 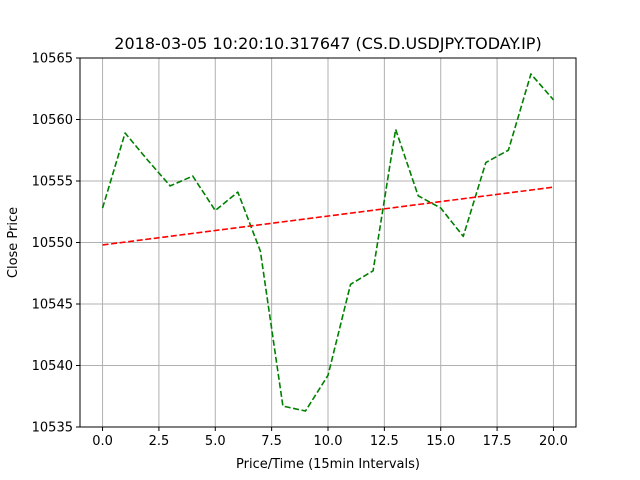 What do you see at coordinates (328, 441) in the screenshot?
I see `x-tick-label: 10.0` at bounding box center [328, 441].